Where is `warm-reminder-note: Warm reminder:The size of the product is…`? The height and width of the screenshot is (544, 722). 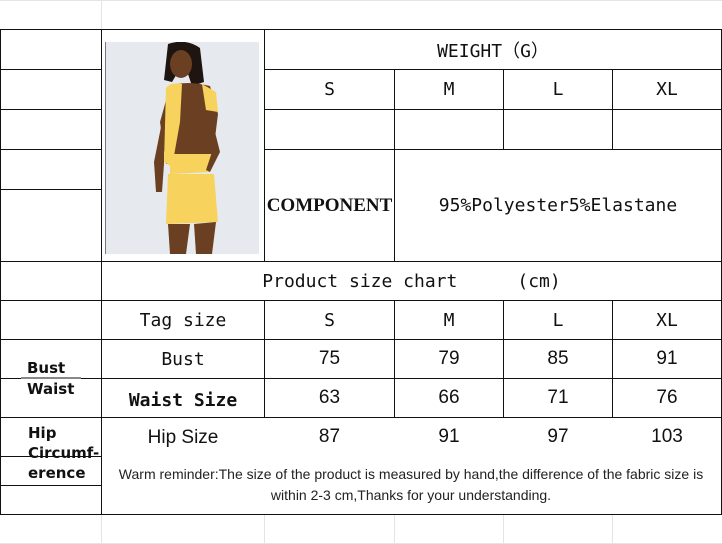 warm-reminder-note: Warm reminder:The size of the product is… is located at coordinates (411, 484).